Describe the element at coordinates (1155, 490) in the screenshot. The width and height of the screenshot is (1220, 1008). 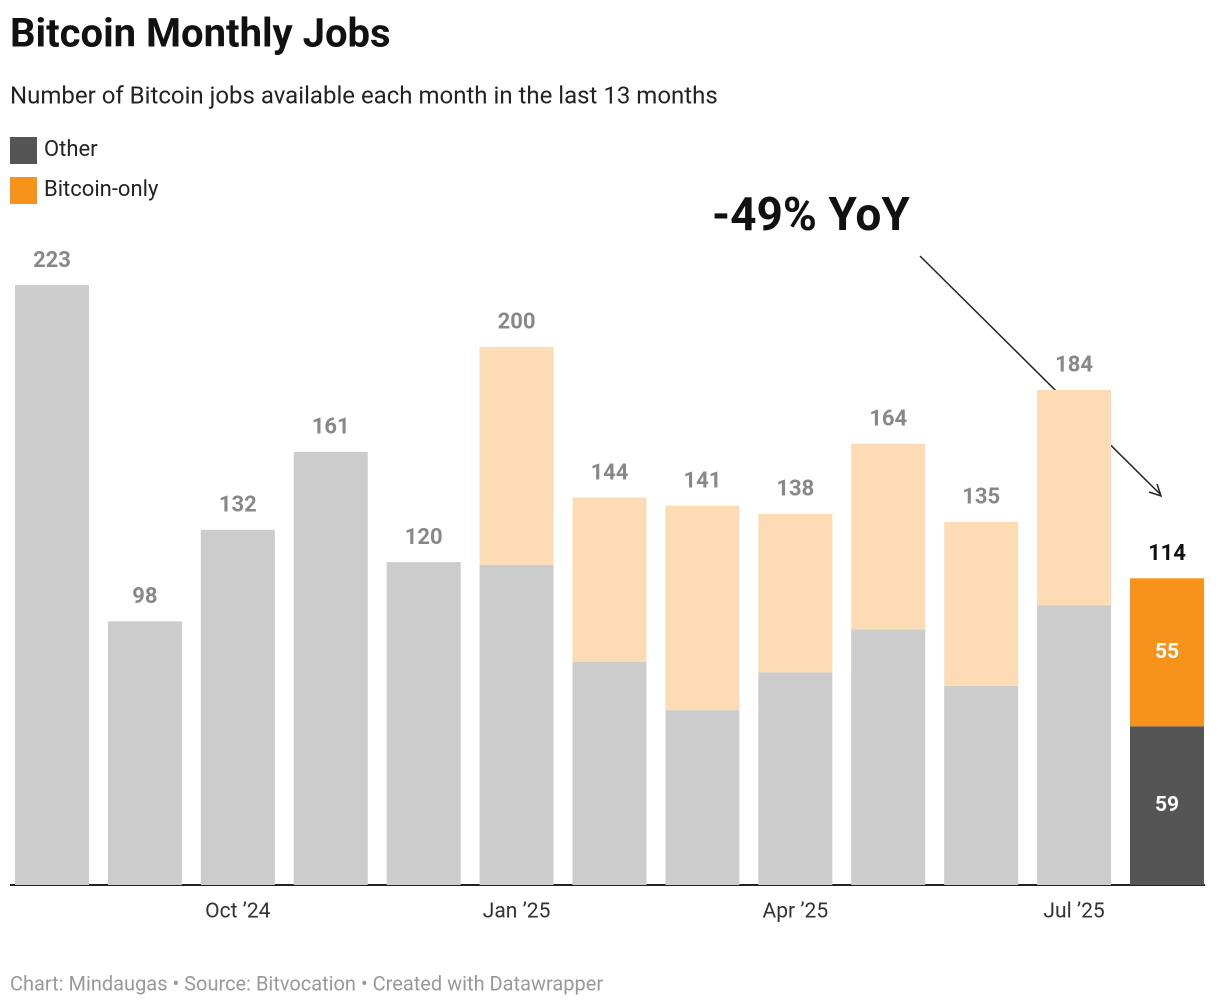
I see `arrow-head` at that location.